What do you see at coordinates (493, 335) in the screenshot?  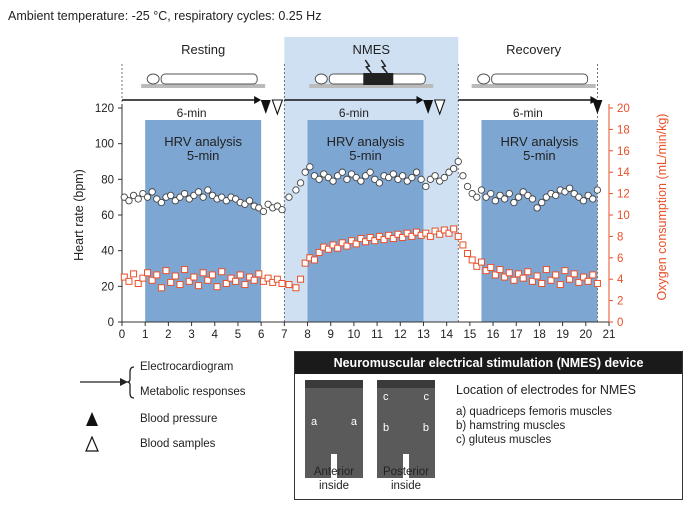 I see `x-tick-label: 16` at bounding box center [493, 335].